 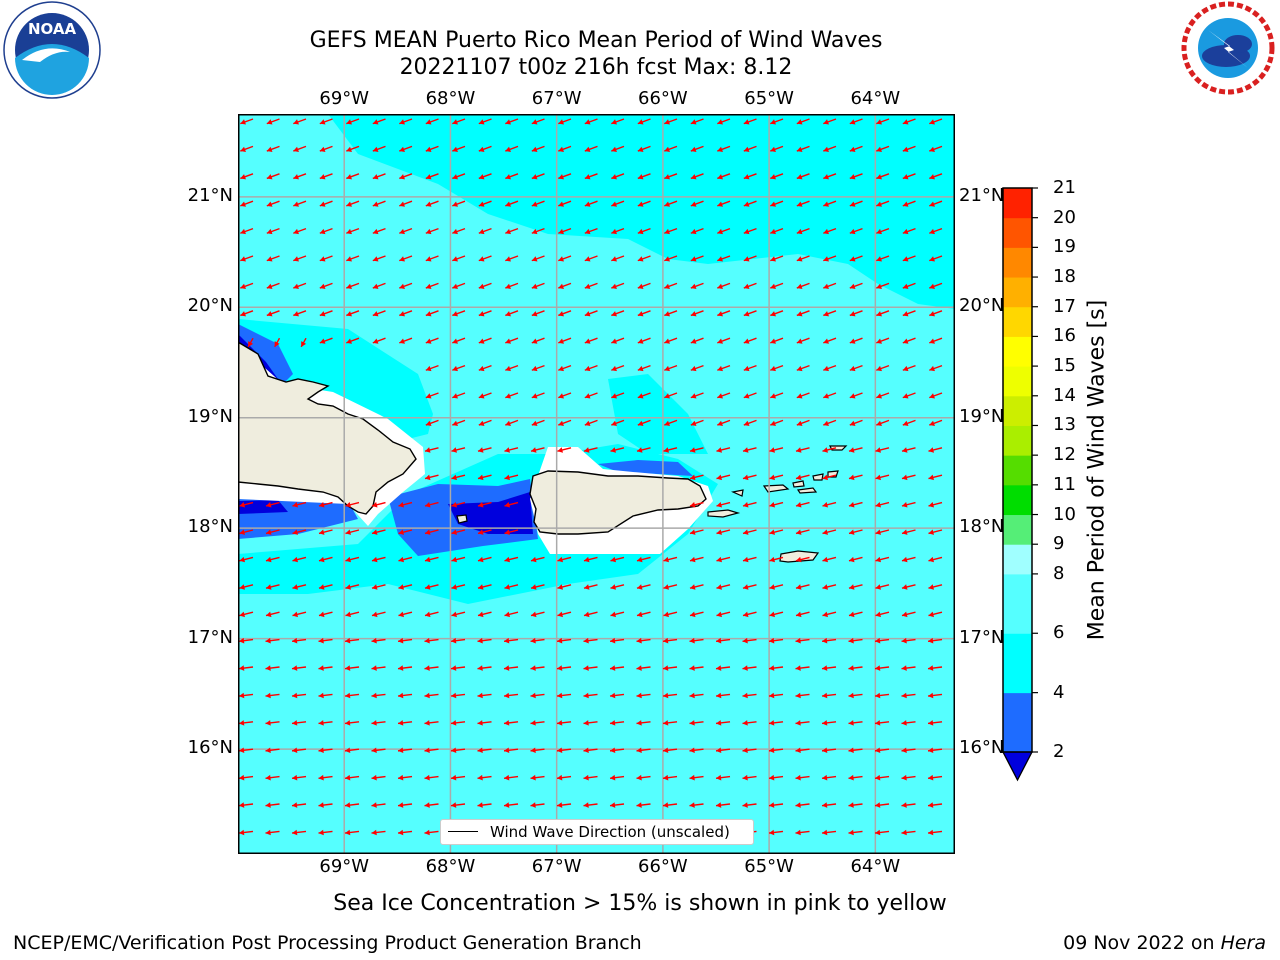 I want to click on wave-period-band-4to6, so click(x=641, y=211).